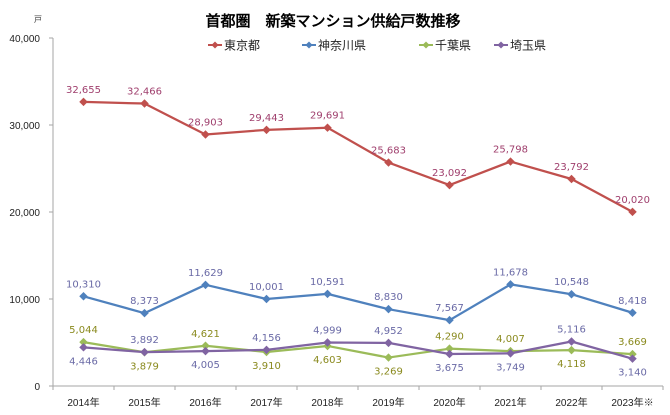  I want to click on data-label: 10,001, so click(266, 287).